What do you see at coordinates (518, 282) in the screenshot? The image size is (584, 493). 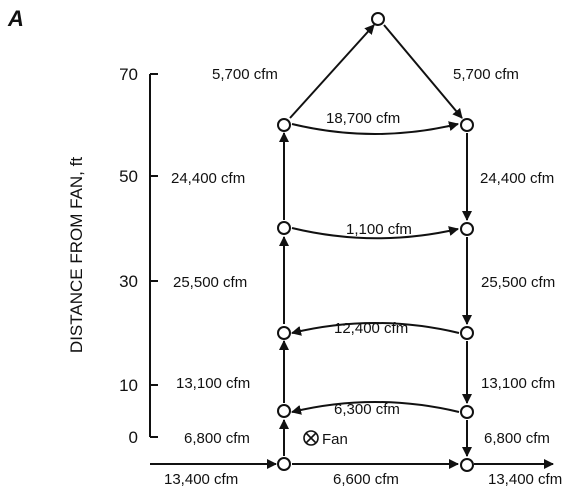 I see `flow-label-right-40-20: 25,500 cfm` at bounding box center [518, 282].